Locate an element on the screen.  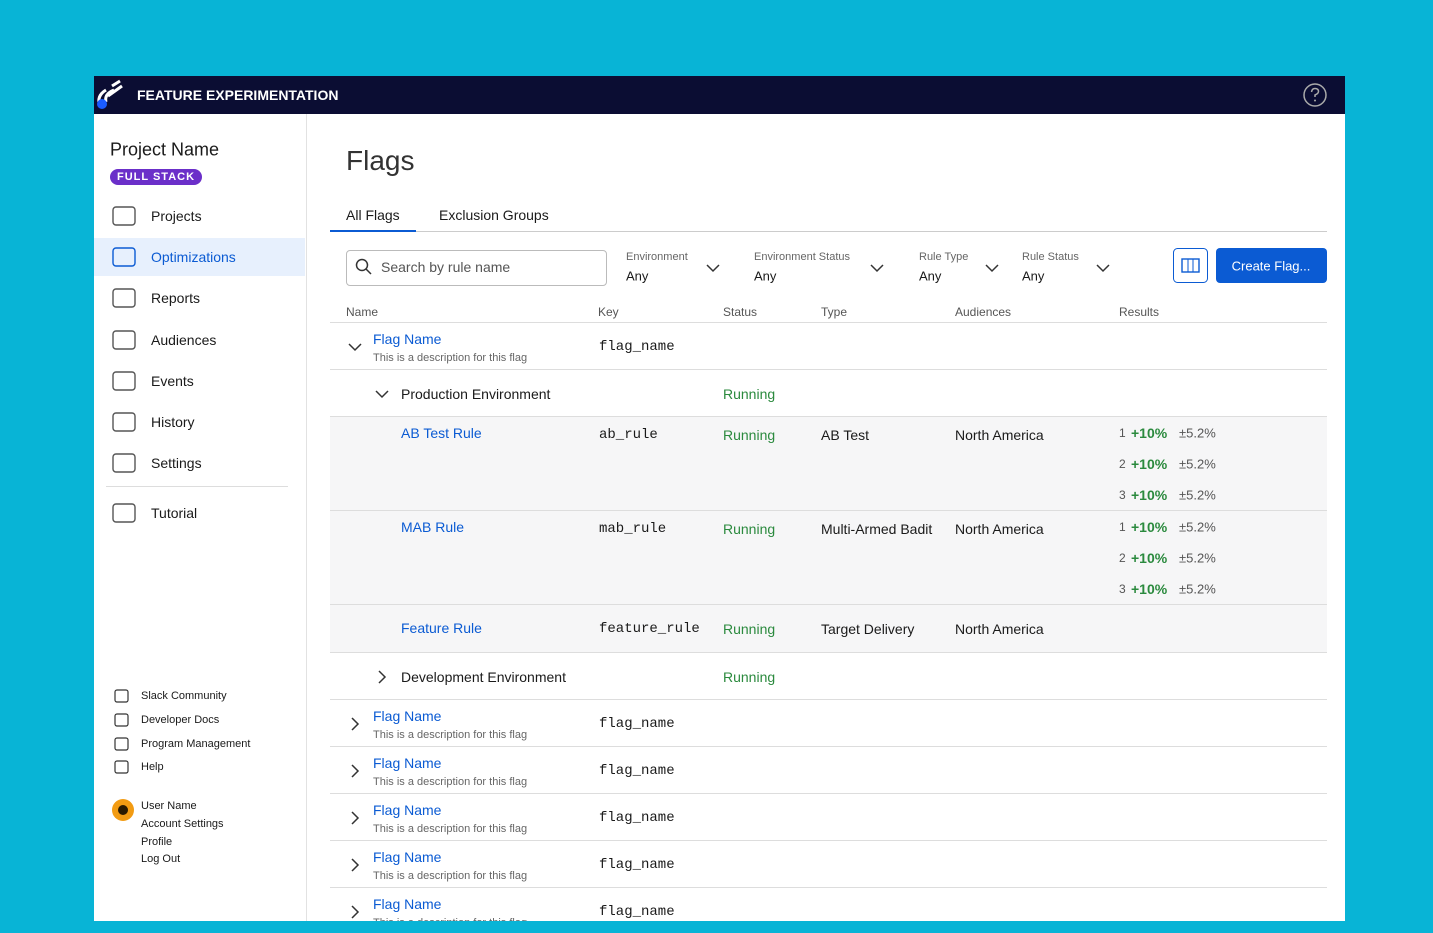
rule-row is located at coordinates (828, 628).